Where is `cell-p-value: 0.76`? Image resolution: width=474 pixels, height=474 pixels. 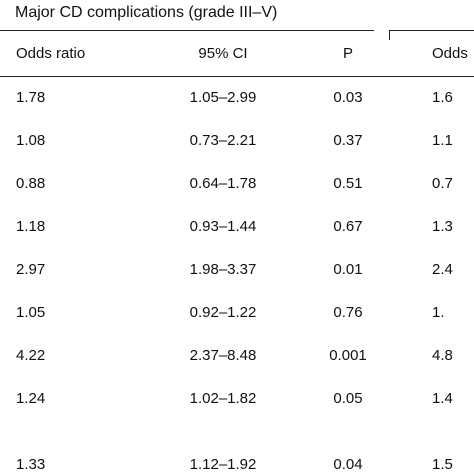 cell-p-value: 0.76 is located at coordinates (348, 312).